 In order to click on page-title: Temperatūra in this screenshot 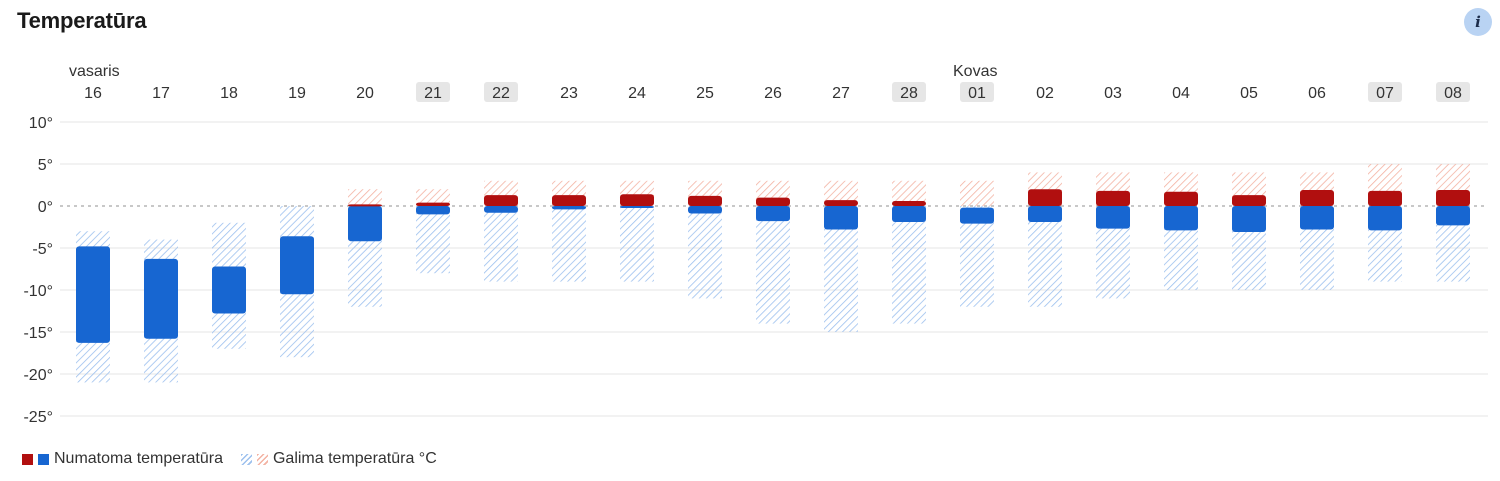, I will do `click(82, 20)`.